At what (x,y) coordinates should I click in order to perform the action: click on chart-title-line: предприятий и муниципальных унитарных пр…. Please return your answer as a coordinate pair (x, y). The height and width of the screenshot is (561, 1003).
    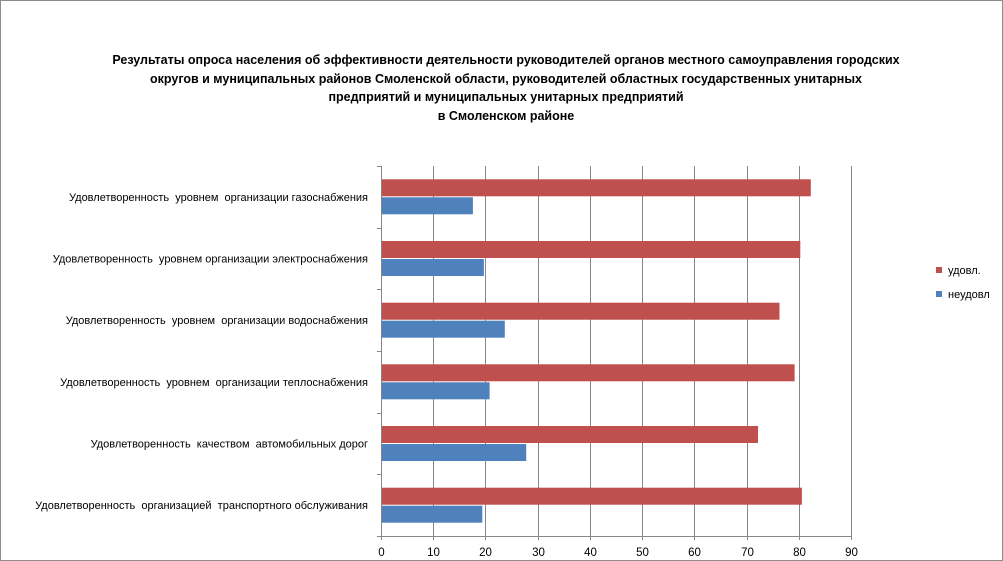
    Looking at the image, I should click on (506, 97).